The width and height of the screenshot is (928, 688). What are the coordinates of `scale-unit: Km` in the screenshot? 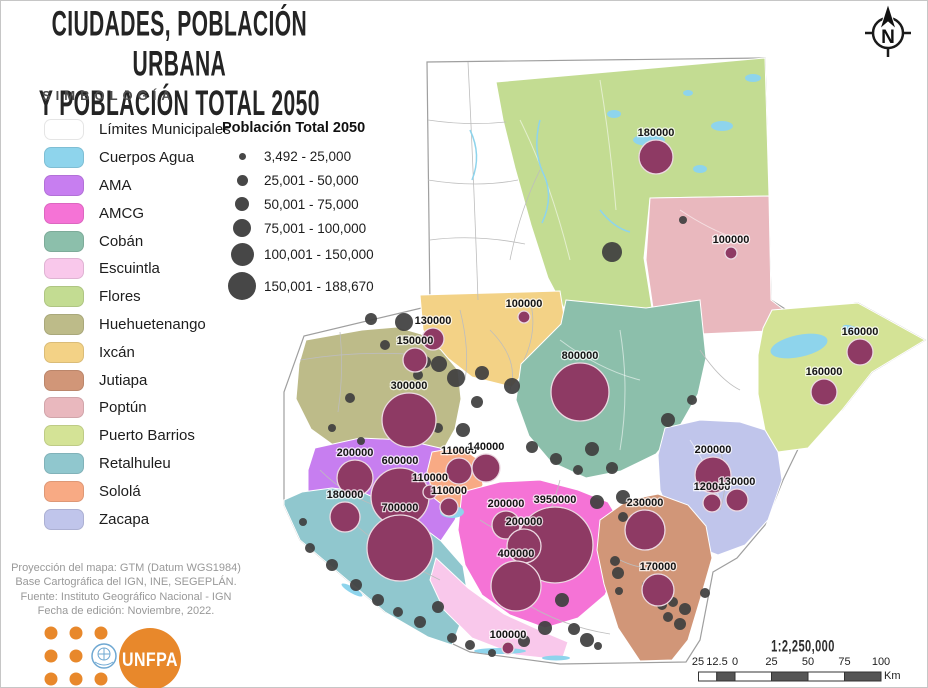 It's located at (892, 676).